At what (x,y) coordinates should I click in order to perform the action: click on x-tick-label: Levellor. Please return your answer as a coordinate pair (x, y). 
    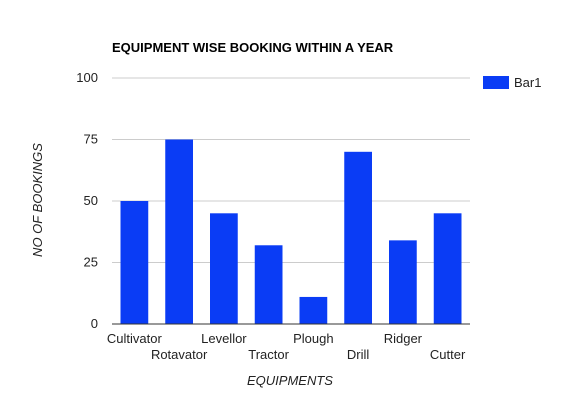
    Looking at the image, I should click on (224, 338).